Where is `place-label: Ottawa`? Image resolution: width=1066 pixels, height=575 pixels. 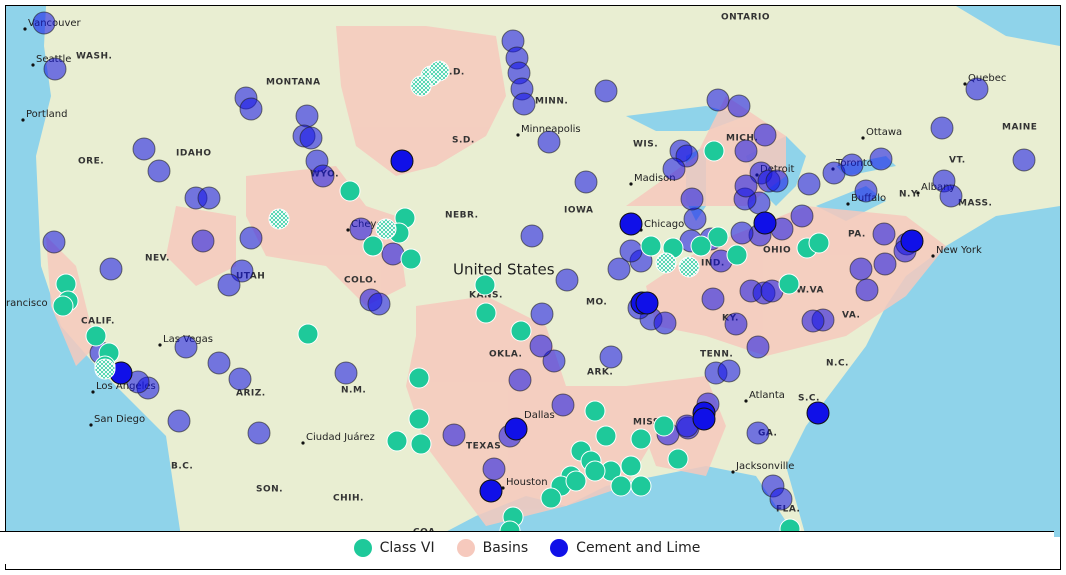
place-label: Ottawa is located at coordinates (884, 132).